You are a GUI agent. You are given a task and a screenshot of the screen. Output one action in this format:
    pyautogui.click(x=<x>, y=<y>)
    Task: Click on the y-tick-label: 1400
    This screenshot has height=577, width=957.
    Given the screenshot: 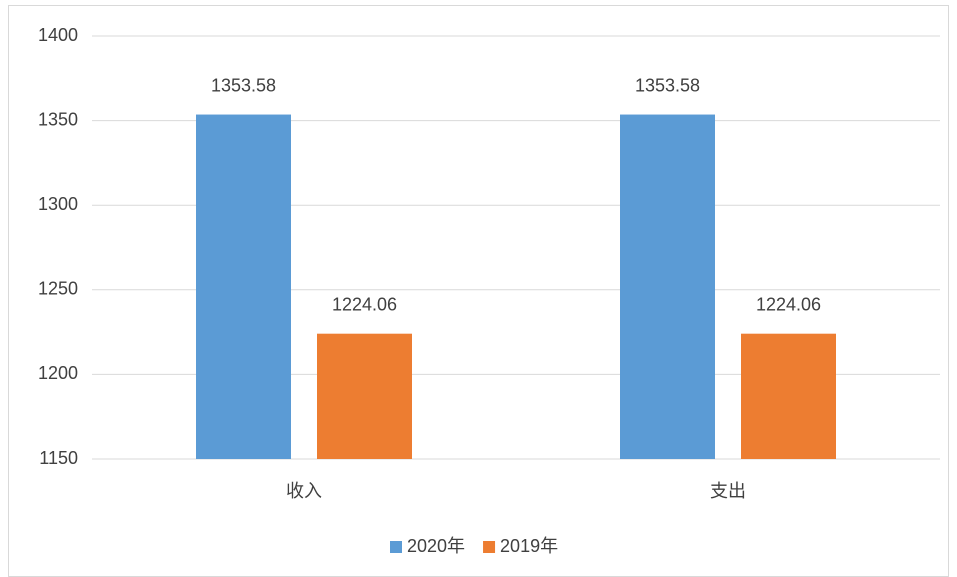 What is the action you would take?
    pyautogui.click(x=58, y=35)
    